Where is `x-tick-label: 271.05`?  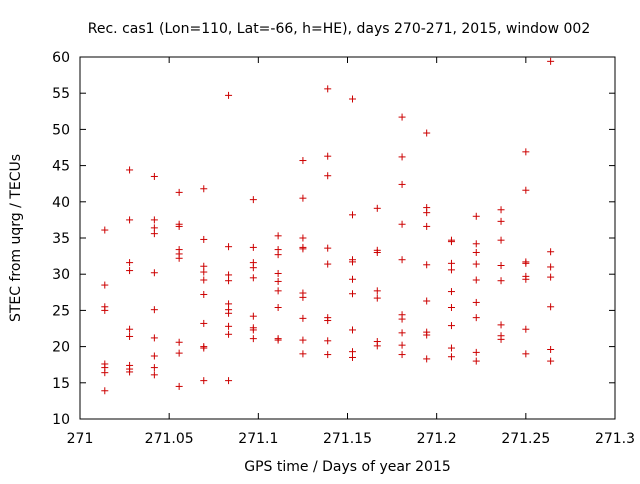
x-tick-label: 271.05 is located at coordinates (169, 439).